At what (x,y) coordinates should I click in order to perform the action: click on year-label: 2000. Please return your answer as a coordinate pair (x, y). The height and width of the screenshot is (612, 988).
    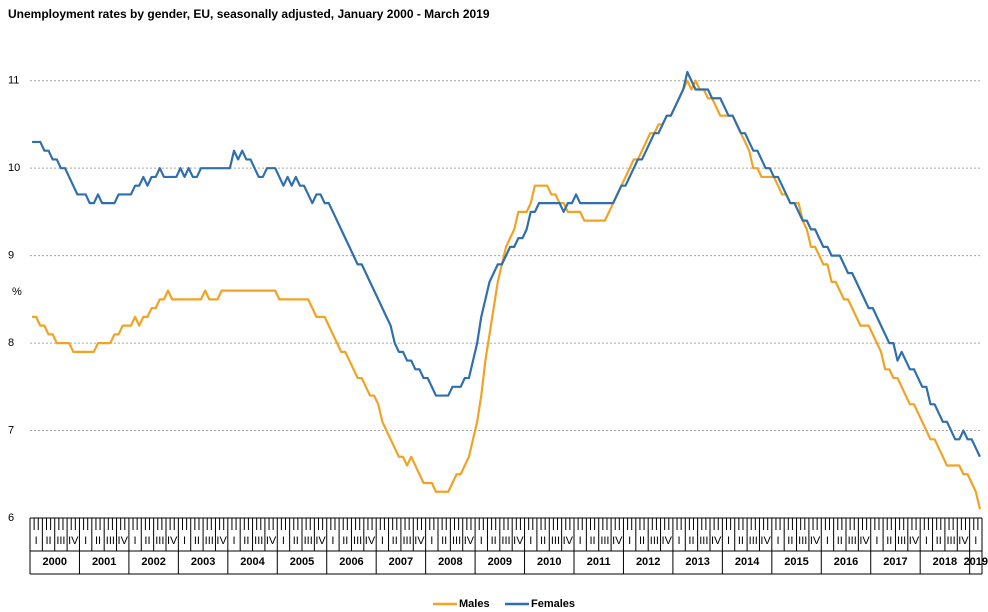
    Looking at the image, I should click on (54, 562).